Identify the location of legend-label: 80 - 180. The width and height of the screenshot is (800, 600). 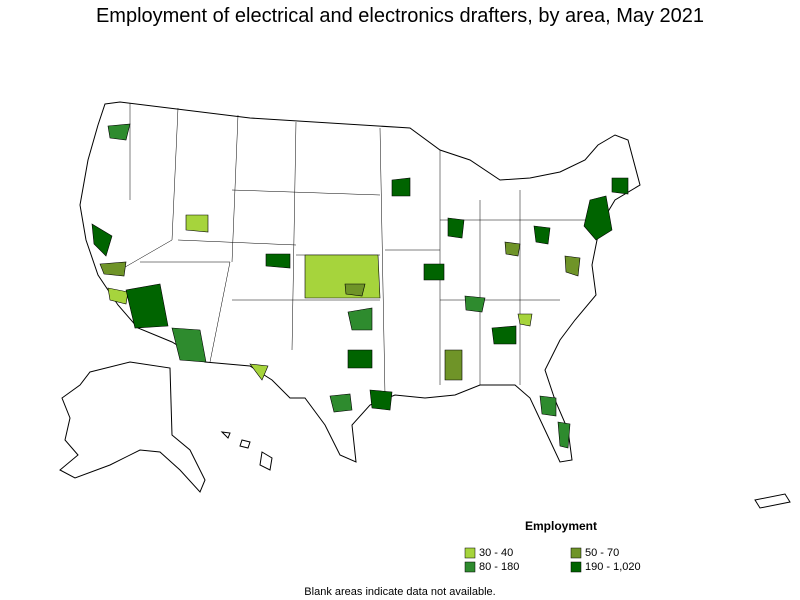
(499, 567).